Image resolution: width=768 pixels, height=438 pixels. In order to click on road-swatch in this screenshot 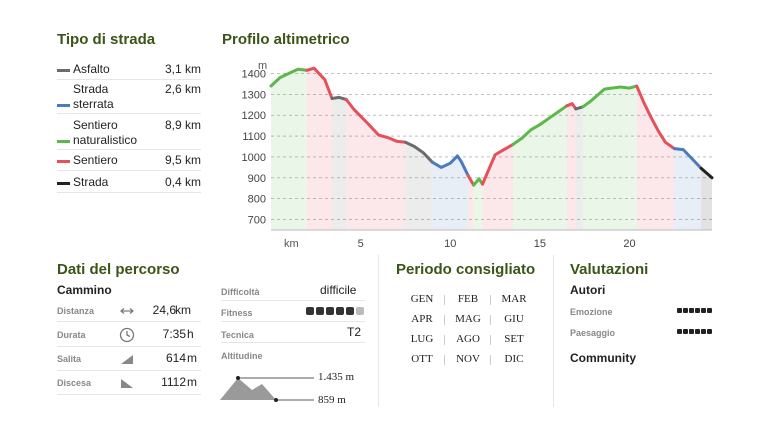, I will do `click(63, 183)`.